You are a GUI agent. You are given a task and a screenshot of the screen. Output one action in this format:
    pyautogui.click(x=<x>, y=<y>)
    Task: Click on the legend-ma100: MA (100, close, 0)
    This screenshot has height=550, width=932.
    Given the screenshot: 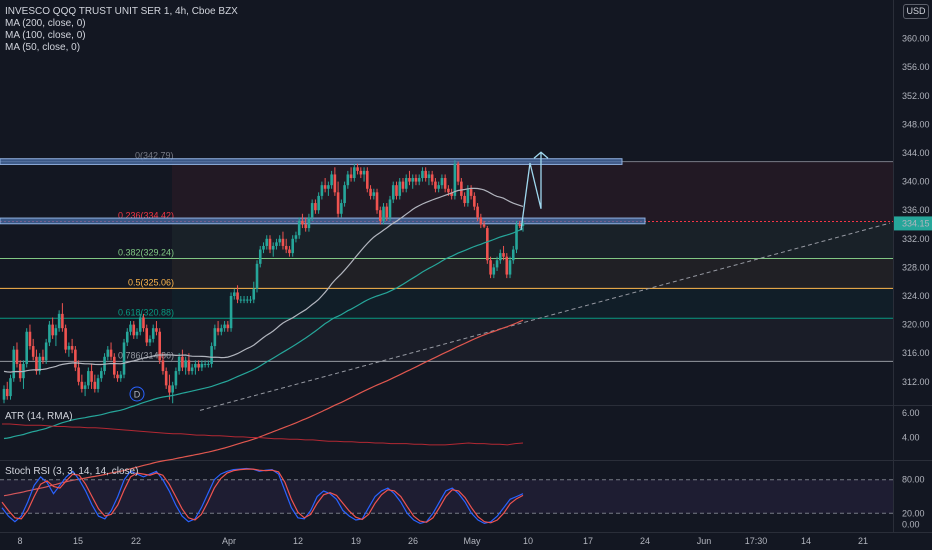 What is the action you would take?
    pyautogui.click(x=45, y=35)
    